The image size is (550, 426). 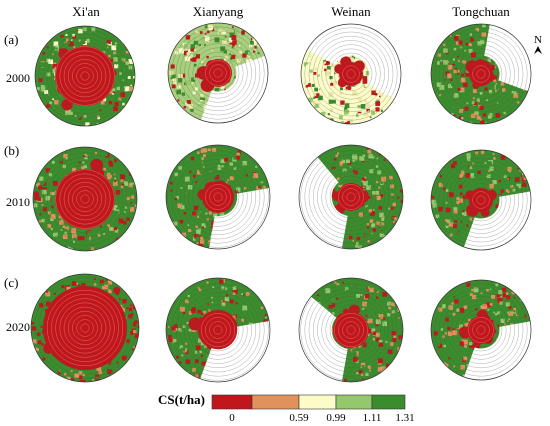 I want to click on column-header-tongchuan: Tongchuan, so click(x=481, y=11).